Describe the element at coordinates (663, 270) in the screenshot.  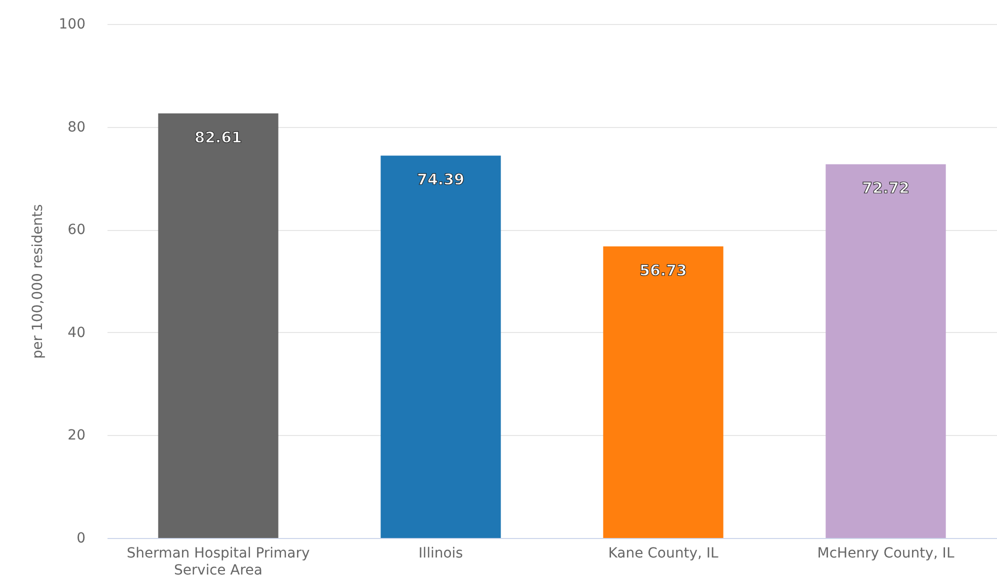
I see `data-label: 56.73` at that location.